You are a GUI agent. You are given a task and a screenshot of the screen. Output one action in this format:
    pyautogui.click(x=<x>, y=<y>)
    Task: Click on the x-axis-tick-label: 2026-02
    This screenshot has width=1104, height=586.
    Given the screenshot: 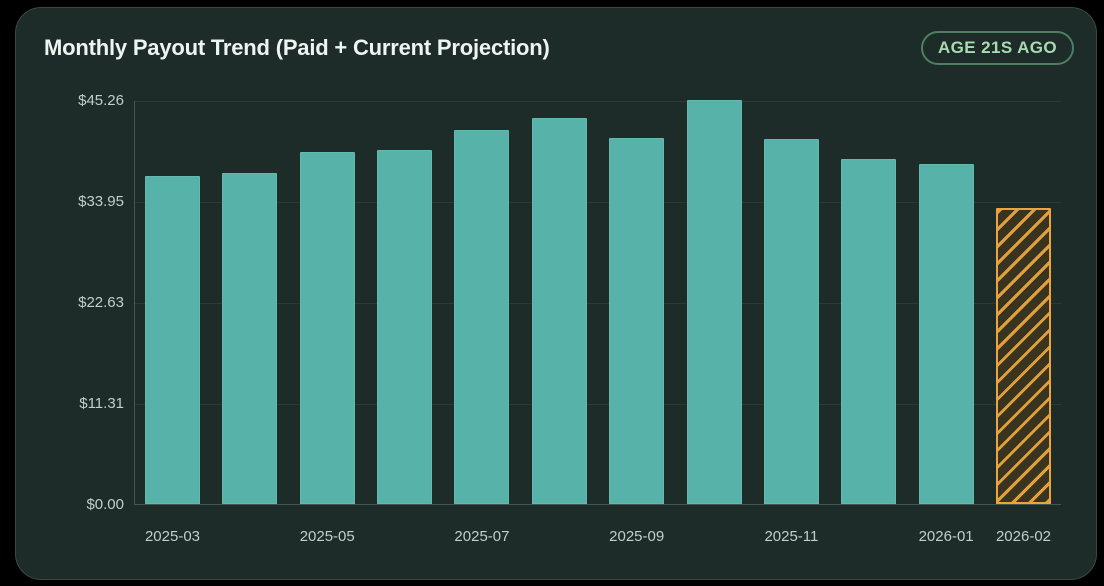 What is the action you would take?
    pyautogui.click(x=1023, y=536)
    